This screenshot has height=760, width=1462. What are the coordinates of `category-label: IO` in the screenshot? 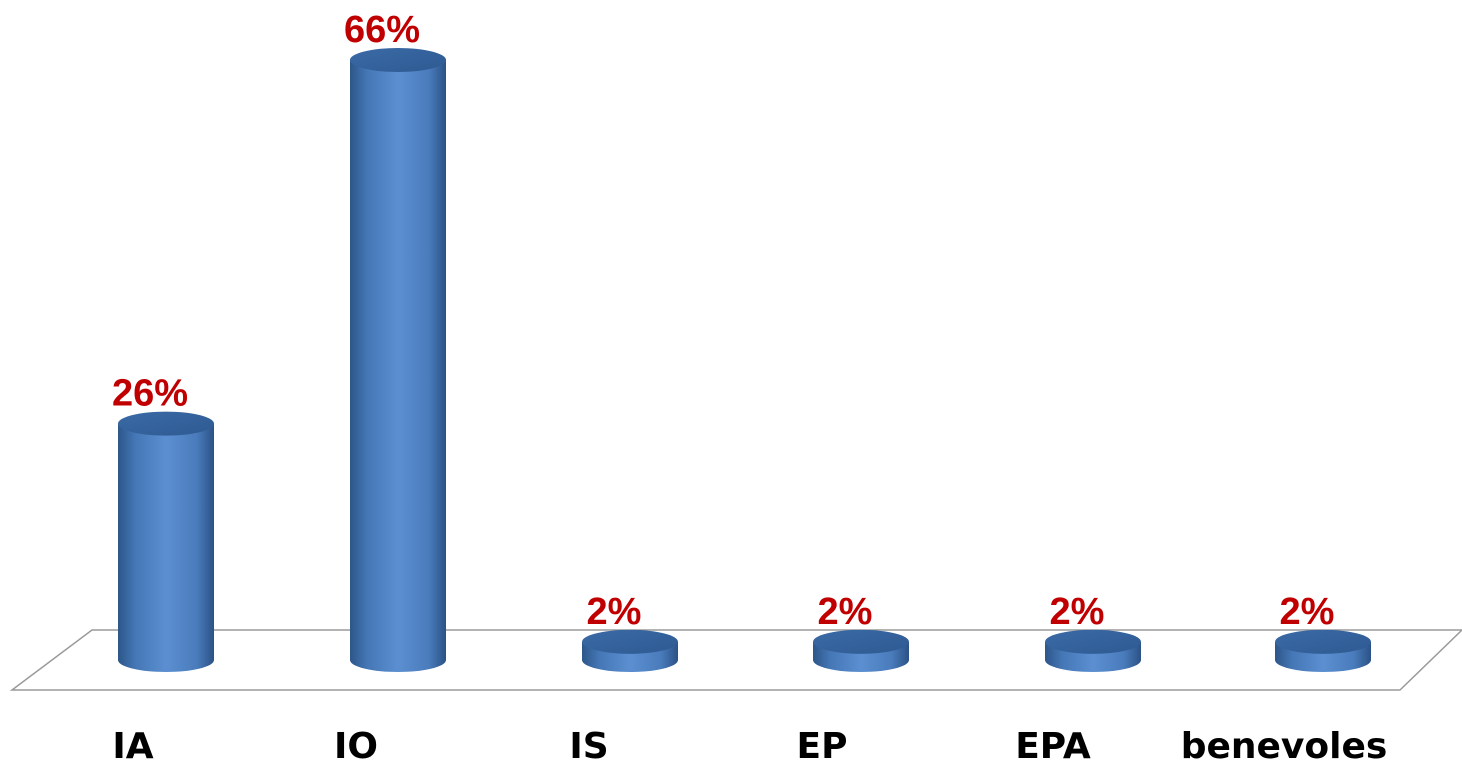 It's located at (356, 743).